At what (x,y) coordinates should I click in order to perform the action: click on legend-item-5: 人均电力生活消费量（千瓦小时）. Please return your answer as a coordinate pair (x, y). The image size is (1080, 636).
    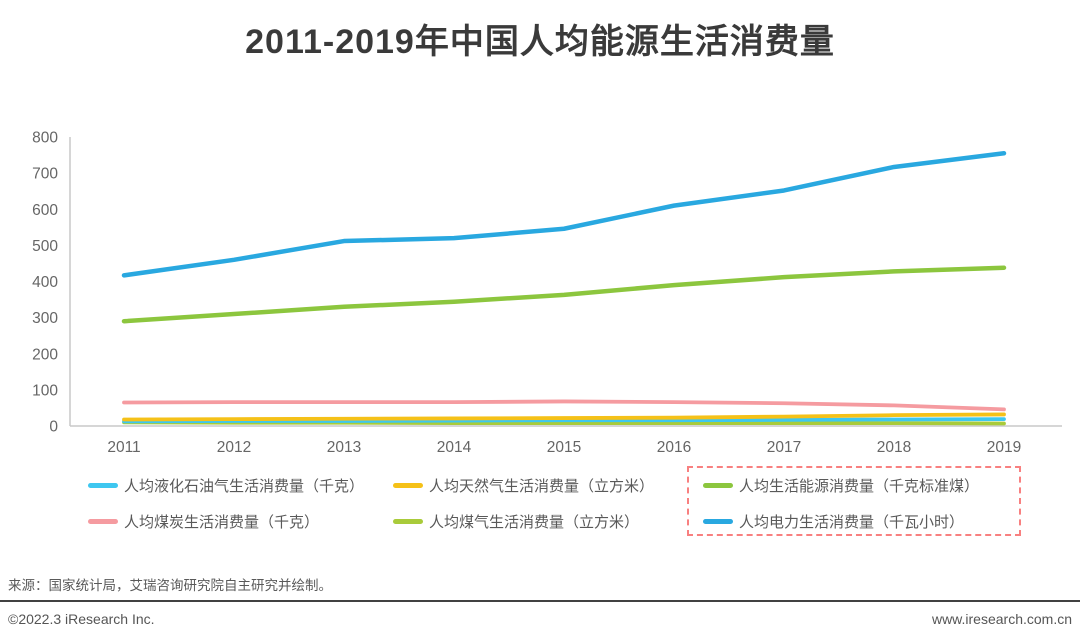
    Looking at the image, I should click on (833, 521).